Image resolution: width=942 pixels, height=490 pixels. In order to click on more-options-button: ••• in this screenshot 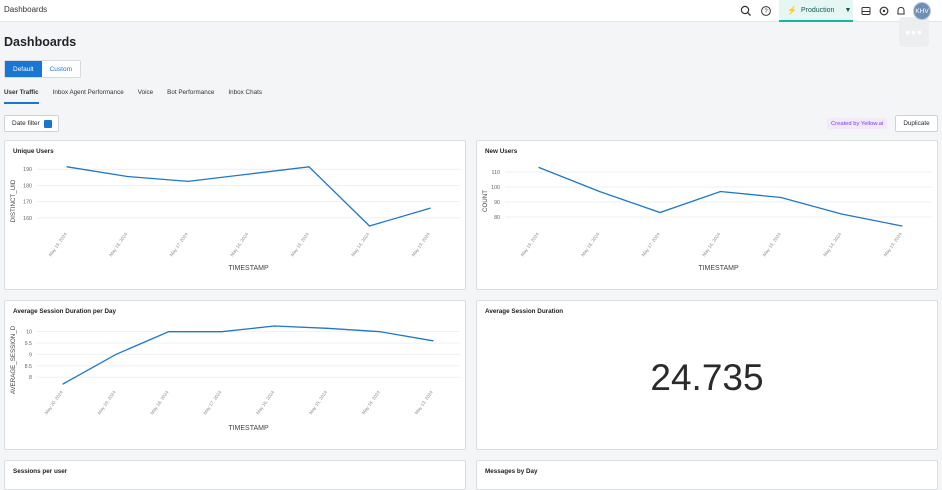, I will do `click(914, 32)`.